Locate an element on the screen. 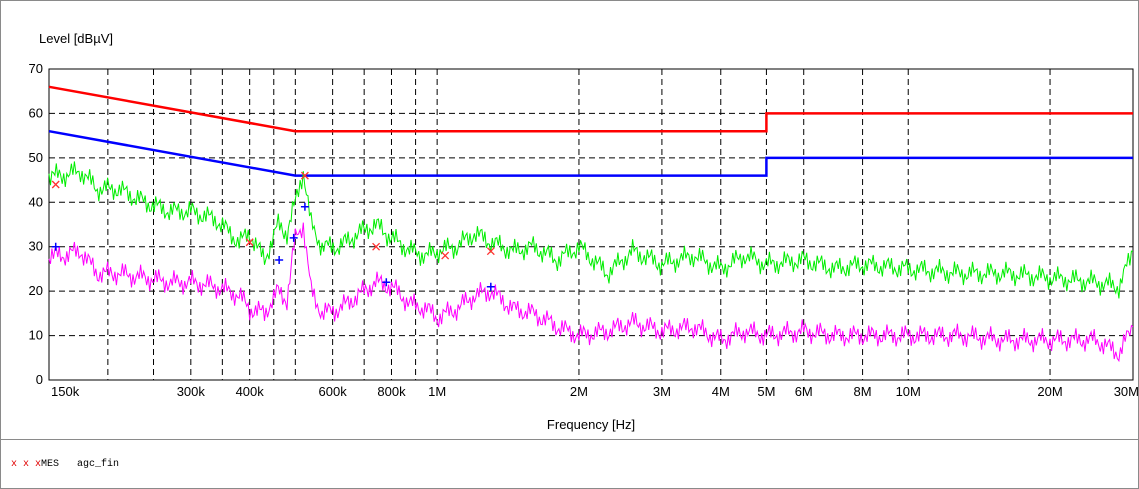 This screenshot has width=1139, height=489. y-tick-label: 50 is located at coordinates (36, 157).